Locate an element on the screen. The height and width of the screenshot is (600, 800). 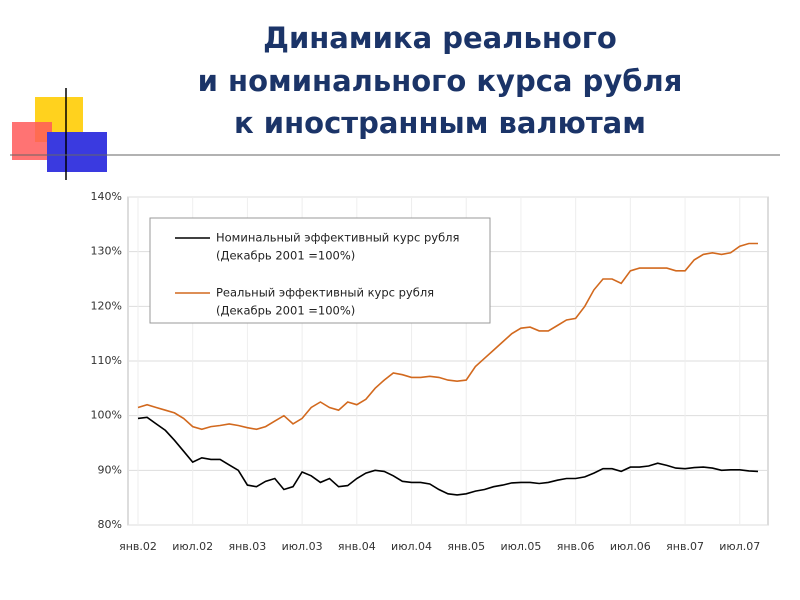
deco-blue is located at coordinates (77, 152).